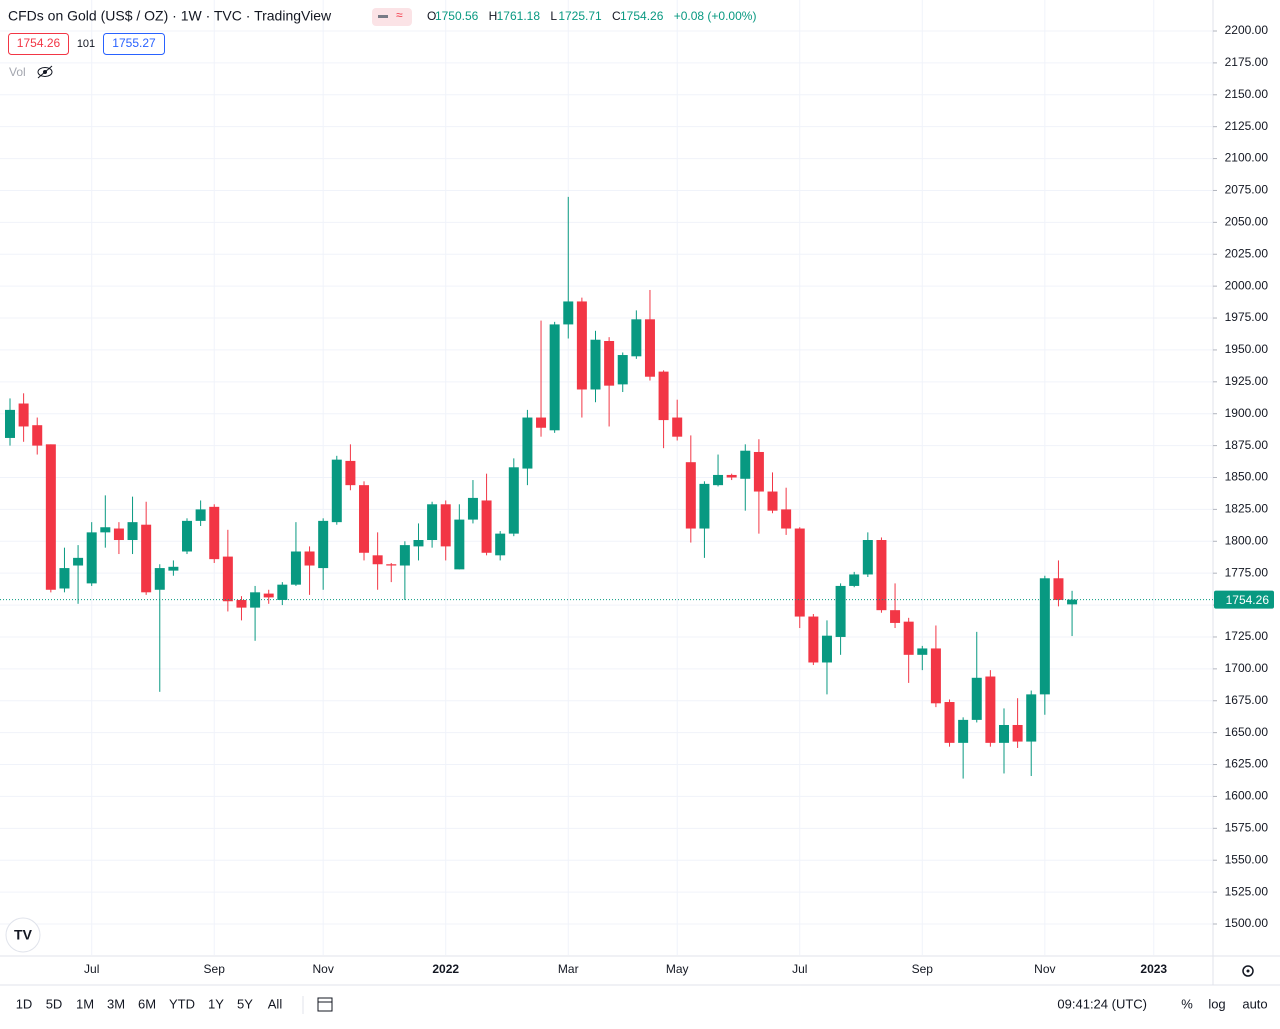 The height and width of the screenshot is (1029, 1280). I want to click on scale-option: auto, so click(1254, 1003).